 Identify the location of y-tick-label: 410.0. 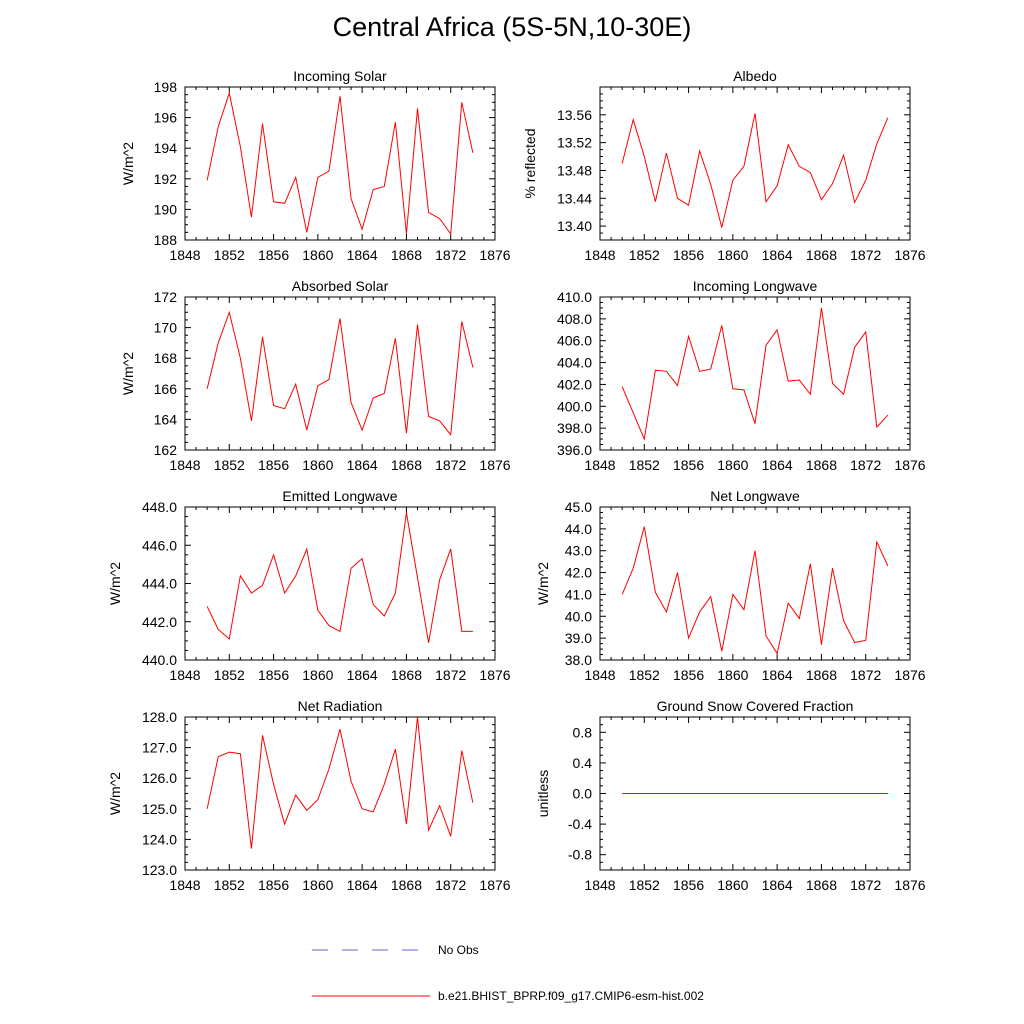
(574, 297).